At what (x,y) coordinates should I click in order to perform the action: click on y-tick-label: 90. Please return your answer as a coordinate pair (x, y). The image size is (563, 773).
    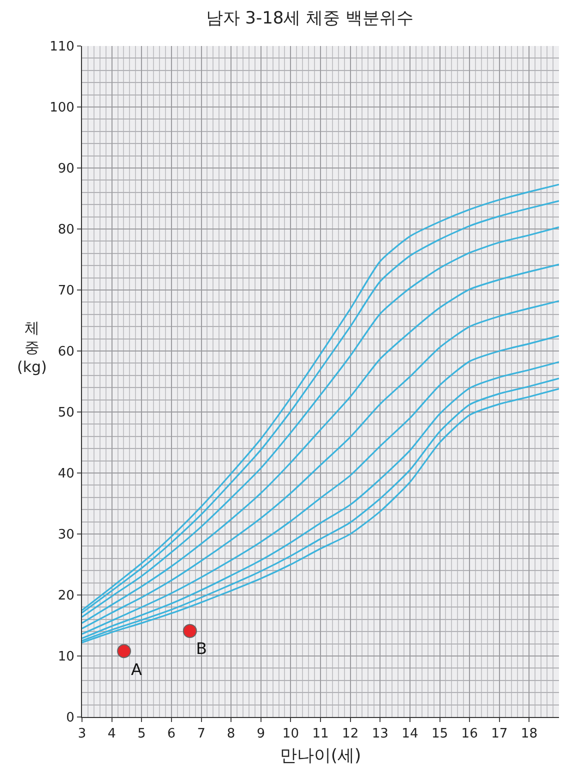
    Looking at the image, I should click on (66, 169).